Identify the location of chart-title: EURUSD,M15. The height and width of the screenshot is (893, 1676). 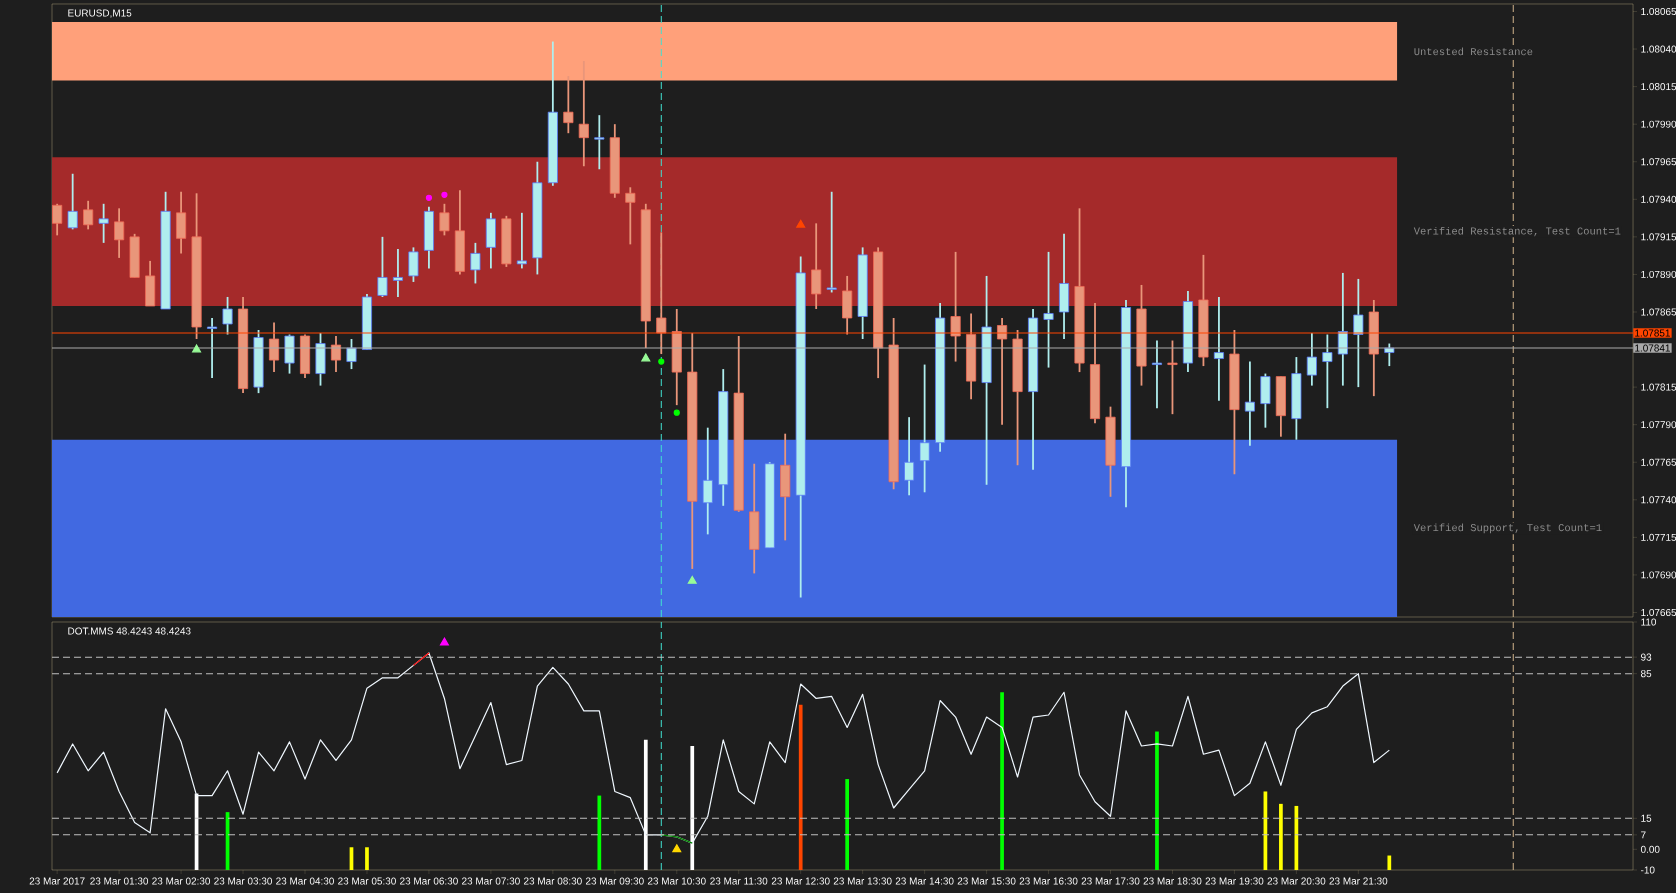
(100, 13).